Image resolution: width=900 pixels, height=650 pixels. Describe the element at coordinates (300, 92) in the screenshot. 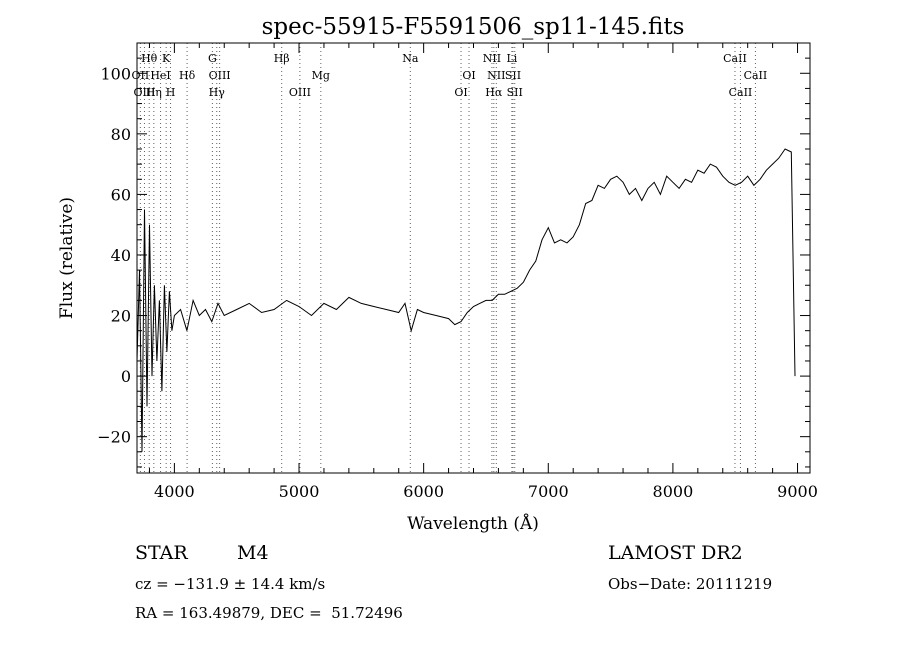

I see `emission-line-label-12: OIII` at that location.